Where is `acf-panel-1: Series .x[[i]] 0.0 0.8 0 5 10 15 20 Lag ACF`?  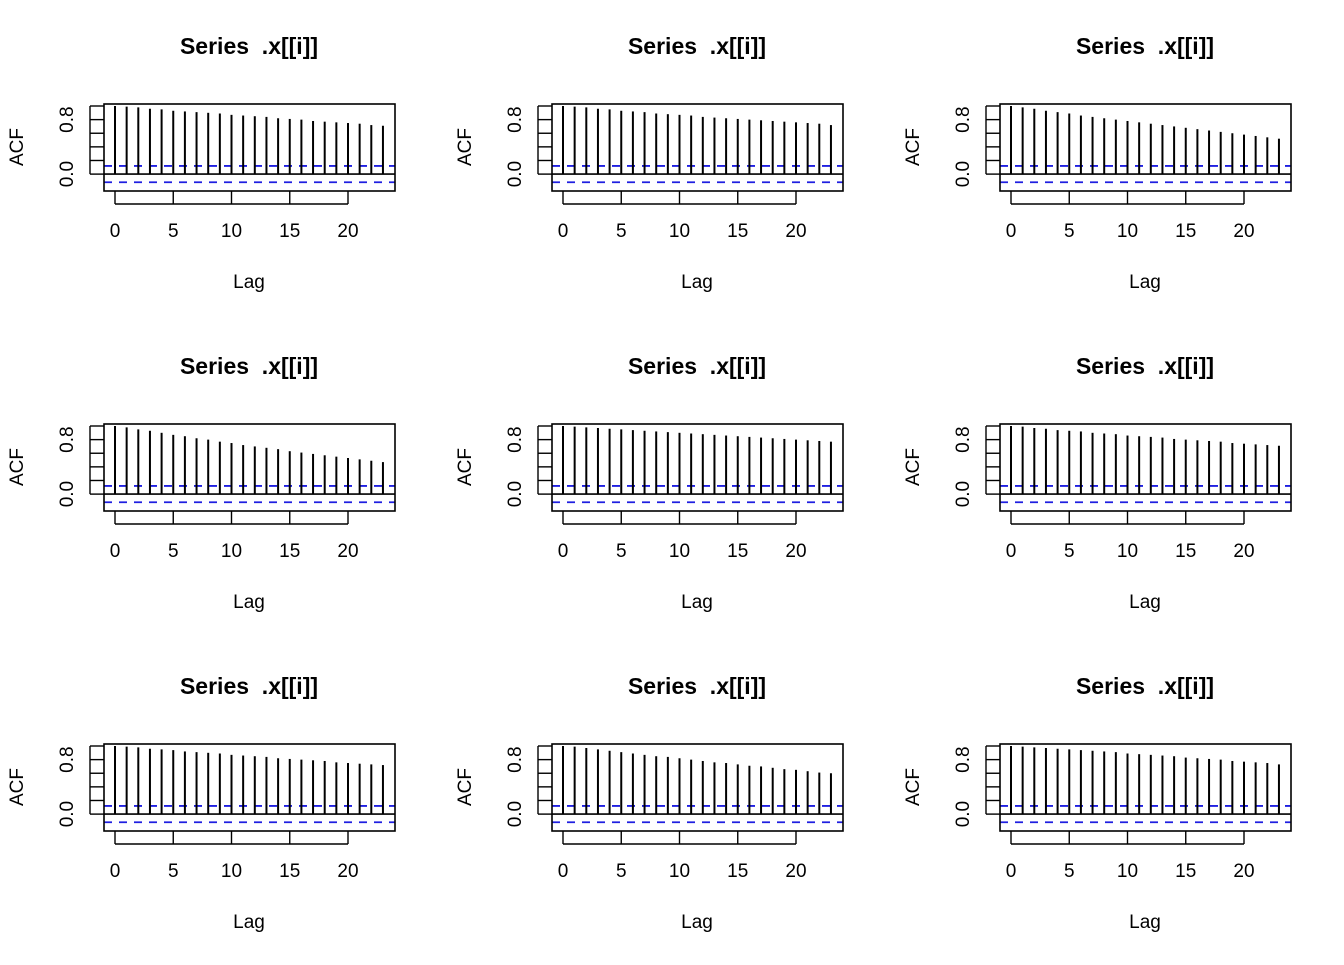
acf-panel-1: Series .x[[i]] 0.0 0.8 0 5 10 15 20 Lag ACF is located at coordinates (201, 163).